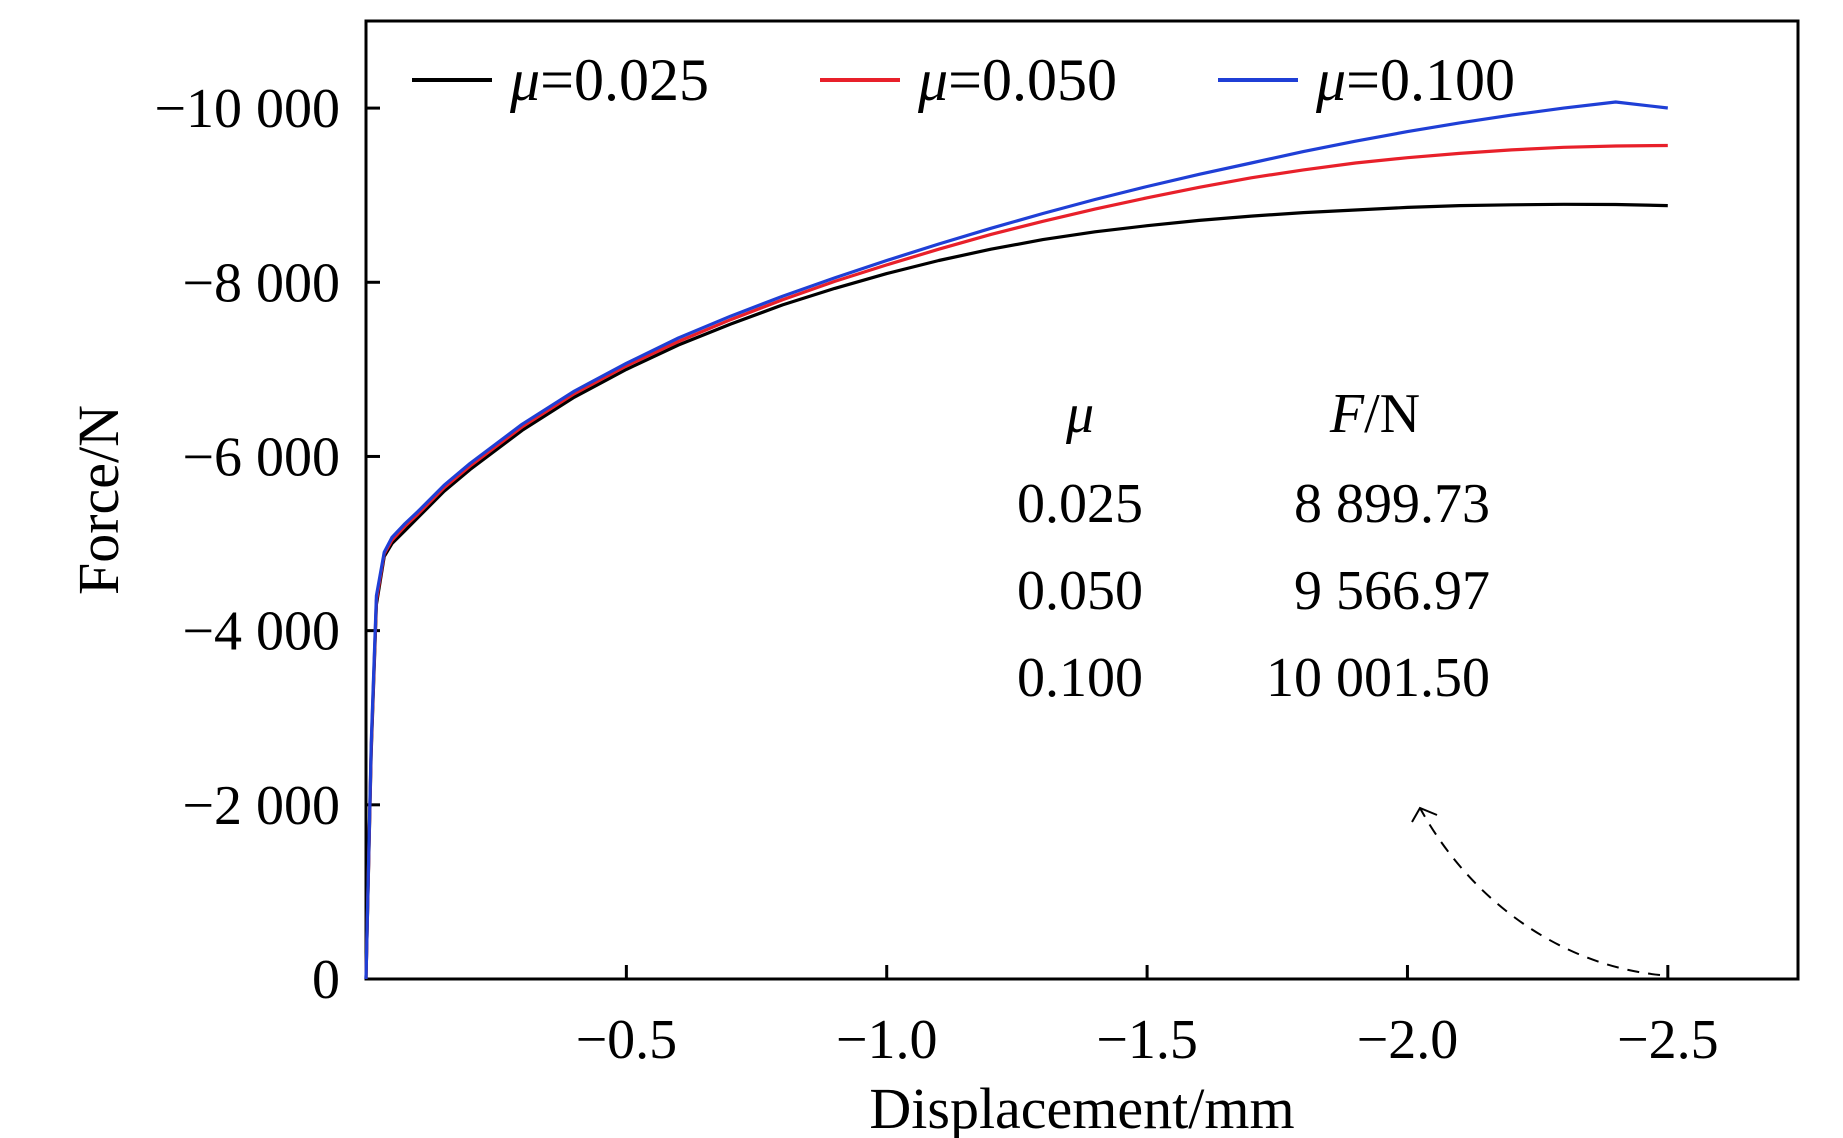 Image resolution: width=1843 pixels, height=1138 pixels. Describe the element at coordinates (326, 980) in the screenshot. I see `y-tick-label: 0` at that location.